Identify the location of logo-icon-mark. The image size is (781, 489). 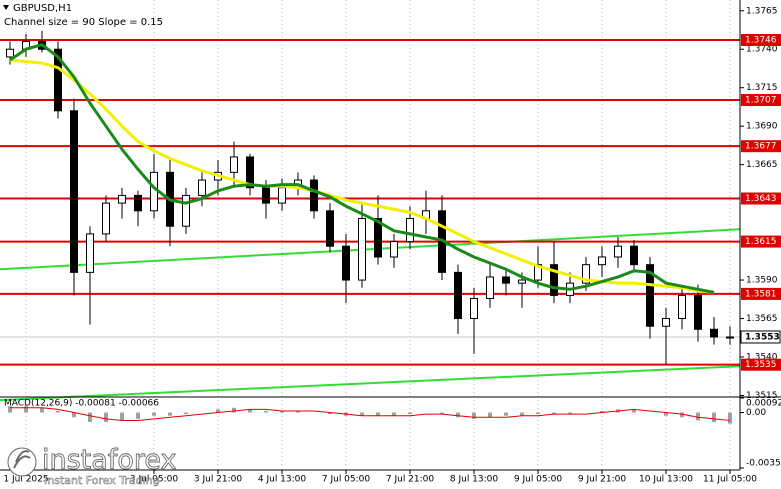
(22, 459).